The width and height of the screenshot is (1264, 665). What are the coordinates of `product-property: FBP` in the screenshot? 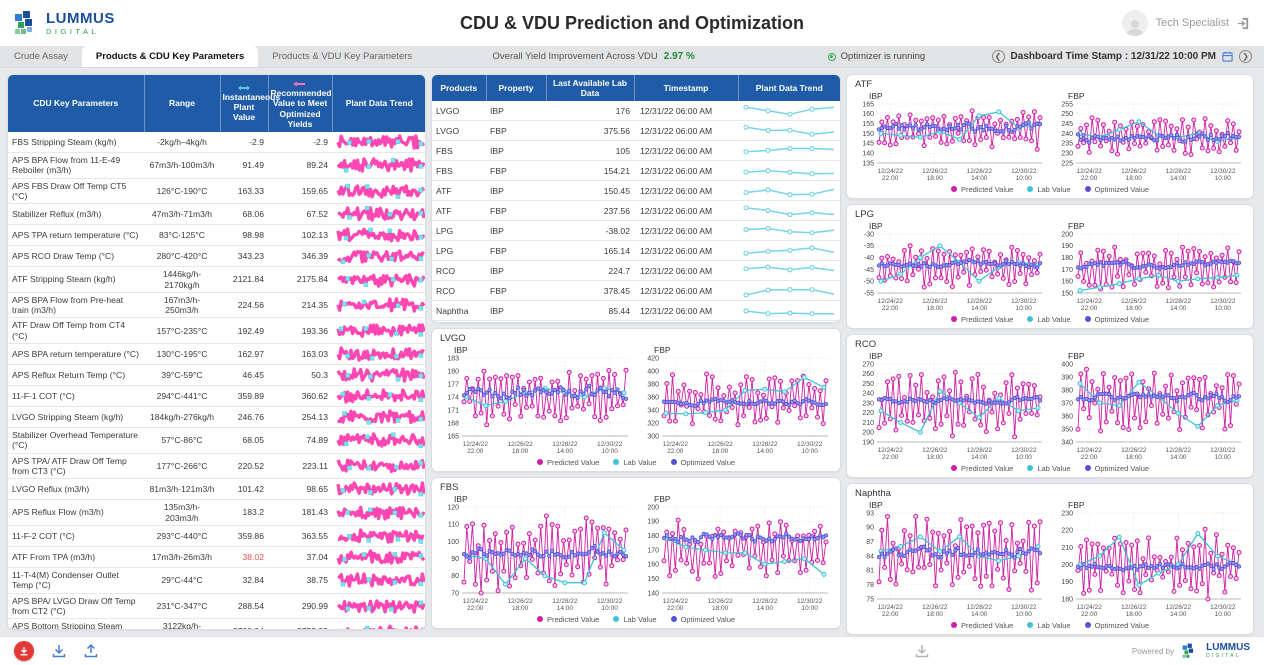 It's located at (516, 291).